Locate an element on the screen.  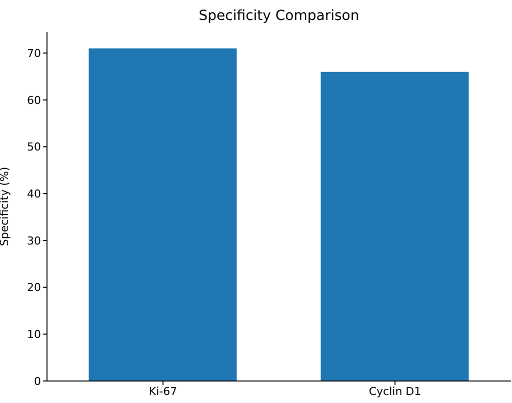
y-tick-label: 30 is located at coordinates (34, 241).